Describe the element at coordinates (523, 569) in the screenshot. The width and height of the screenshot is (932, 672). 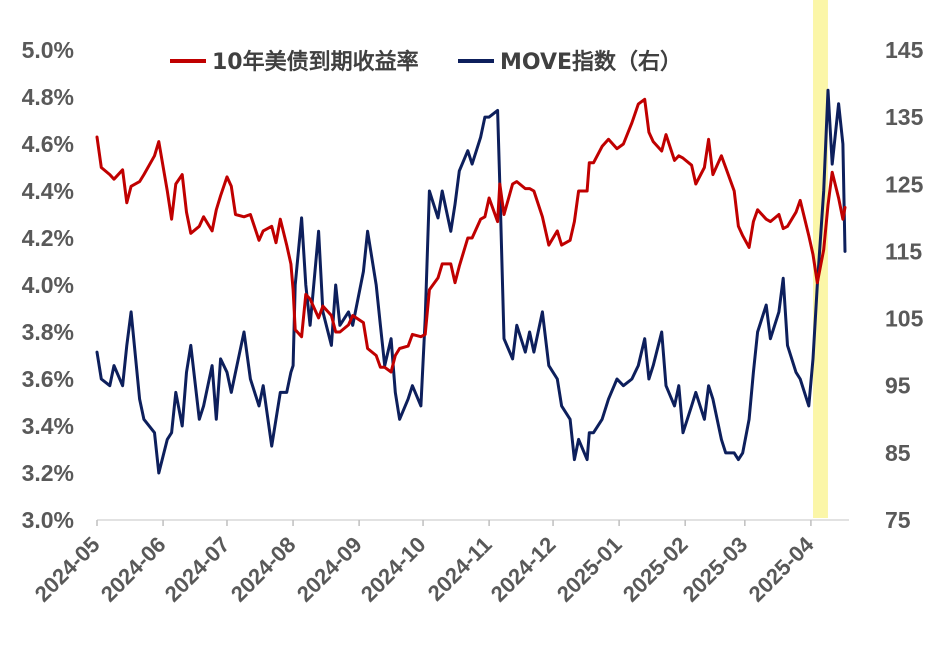
I see `x-tick-label: 2024-12` at that location.